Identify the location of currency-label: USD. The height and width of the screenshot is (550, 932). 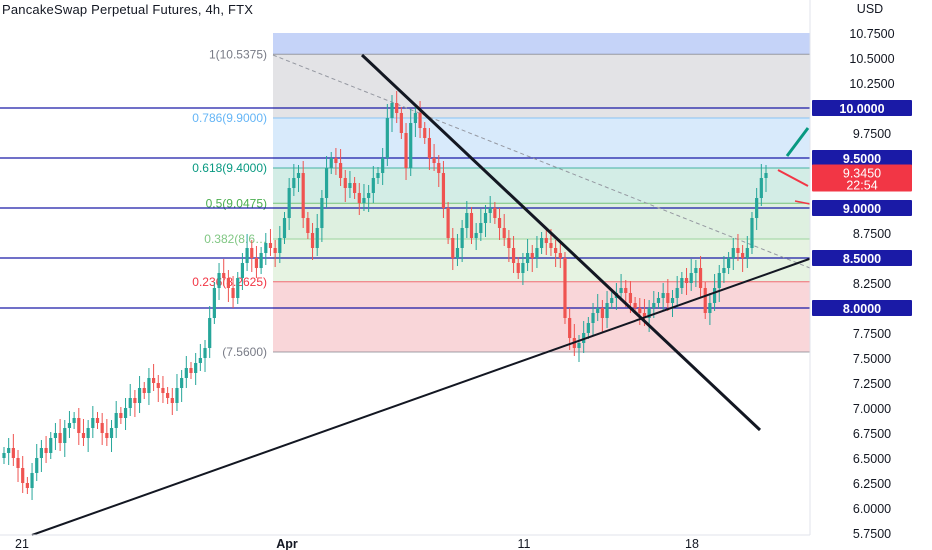
(870, 9).